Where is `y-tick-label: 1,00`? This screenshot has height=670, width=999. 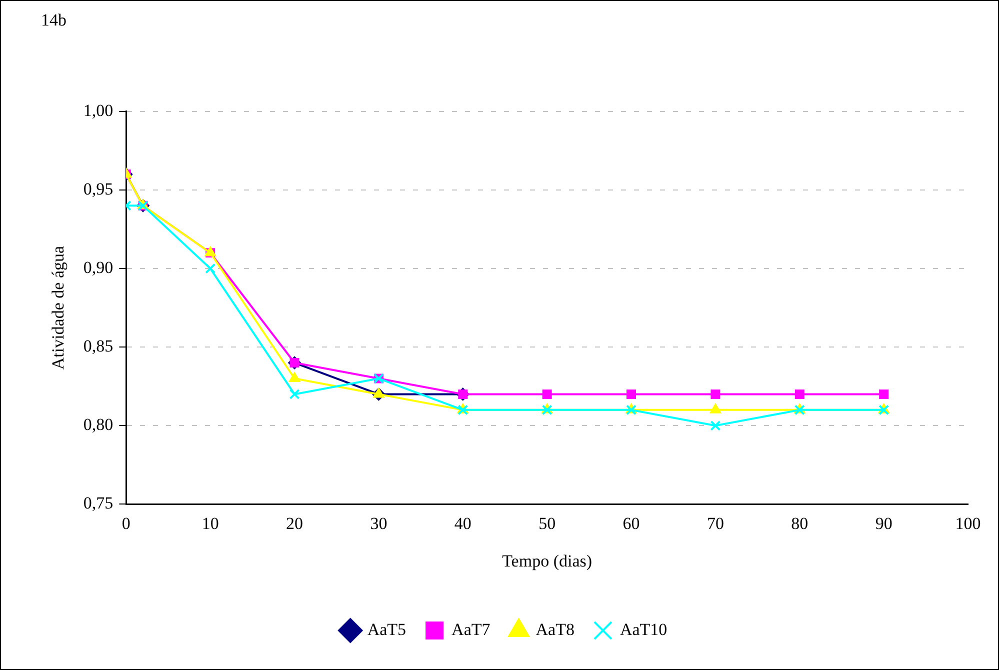 y-tick-label: 1,00 is located at coordinates (98, 110).